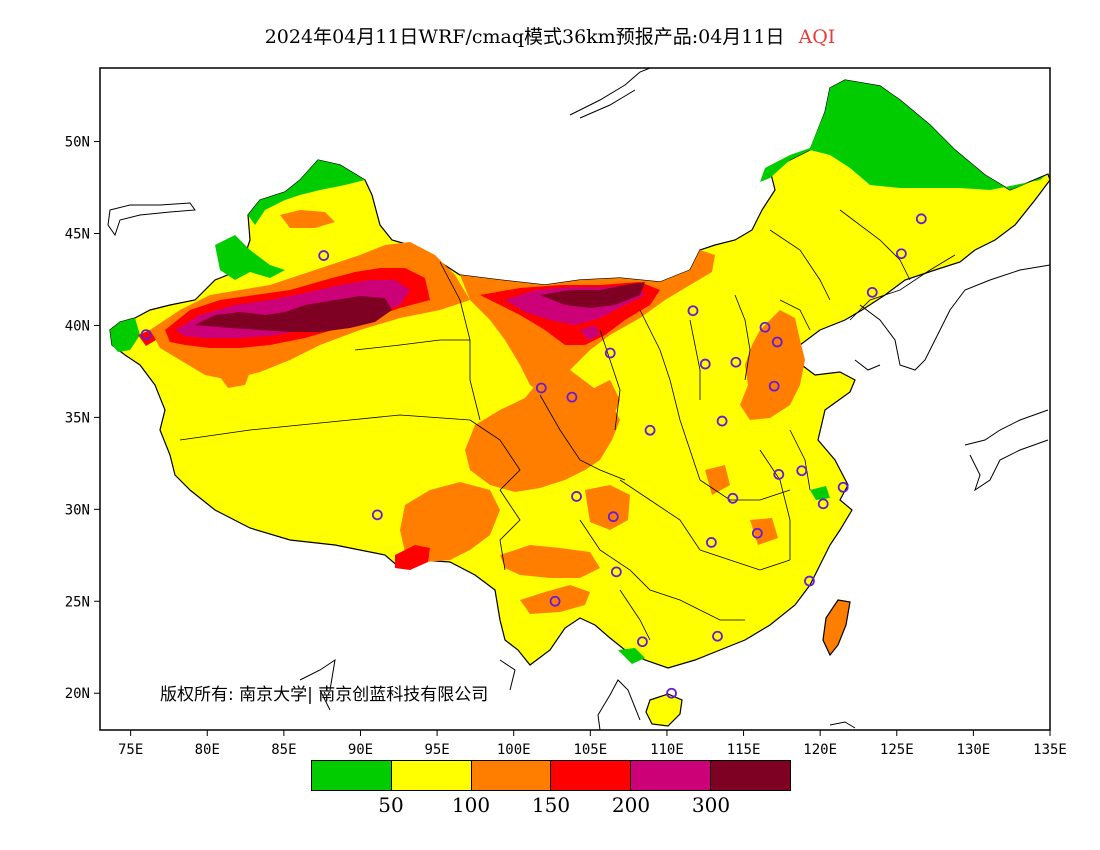 The image size is (1100, 850). Describe the element at coordinates (293, 314) in the screenshot. I see `hazardous-tarim` at that location.